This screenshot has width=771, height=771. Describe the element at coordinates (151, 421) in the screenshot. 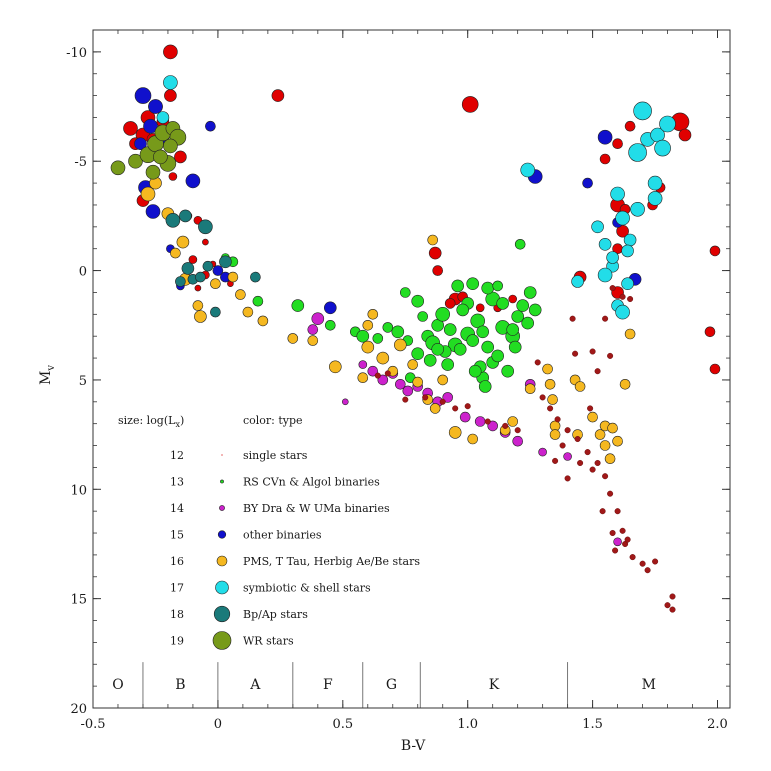

I see `legend-size-title: size: log(Lx)` at that location.